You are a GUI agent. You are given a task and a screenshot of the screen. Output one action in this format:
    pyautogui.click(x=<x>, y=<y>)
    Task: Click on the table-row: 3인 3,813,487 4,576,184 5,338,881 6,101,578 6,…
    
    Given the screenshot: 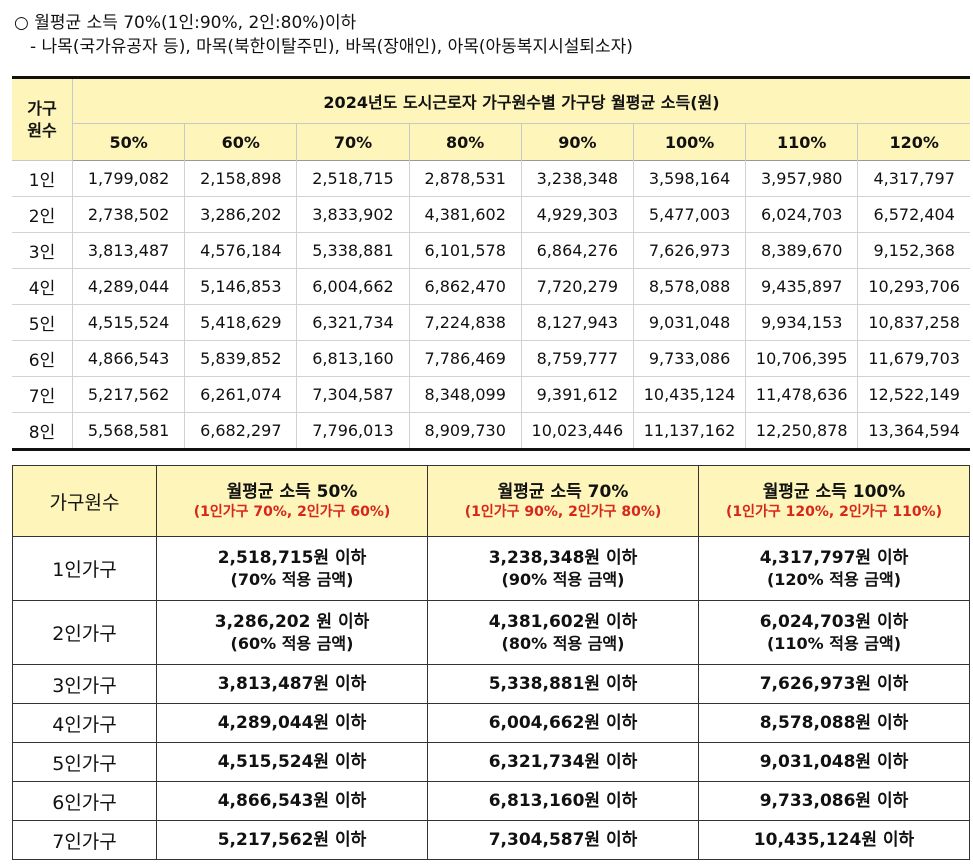 What is the action you would take?
    pyautogui.click(x=491, y=250)
    